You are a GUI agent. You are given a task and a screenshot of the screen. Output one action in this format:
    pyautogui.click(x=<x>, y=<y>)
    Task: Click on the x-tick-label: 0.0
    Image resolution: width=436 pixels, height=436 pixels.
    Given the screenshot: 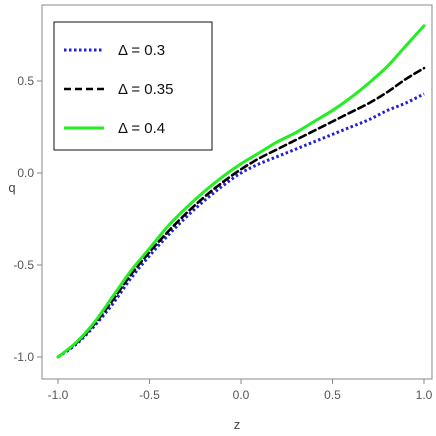 What is the action you would take?
    pyautogui.click(x=241, y=395)
    